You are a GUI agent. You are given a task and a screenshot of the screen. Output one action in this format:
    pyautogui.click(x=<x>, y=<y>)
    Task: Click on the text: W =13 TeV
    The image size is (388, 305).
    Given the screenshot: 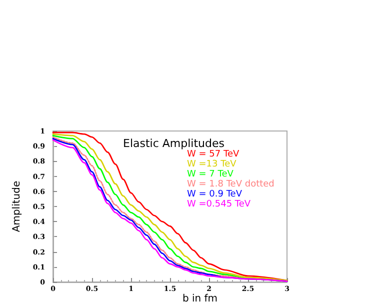 What is the action you would take?
    pyautogui.click(x=212, y=165)
    